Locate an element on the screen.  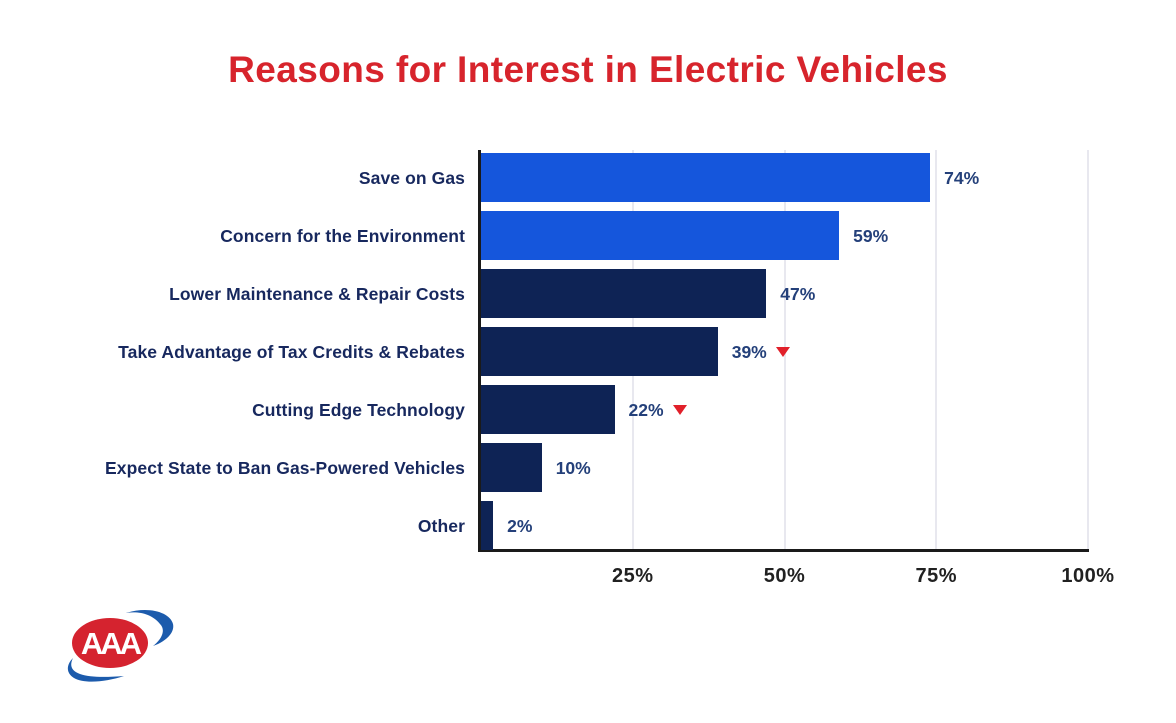
aaa-logo: AAA is located at coordinates (120, 646).